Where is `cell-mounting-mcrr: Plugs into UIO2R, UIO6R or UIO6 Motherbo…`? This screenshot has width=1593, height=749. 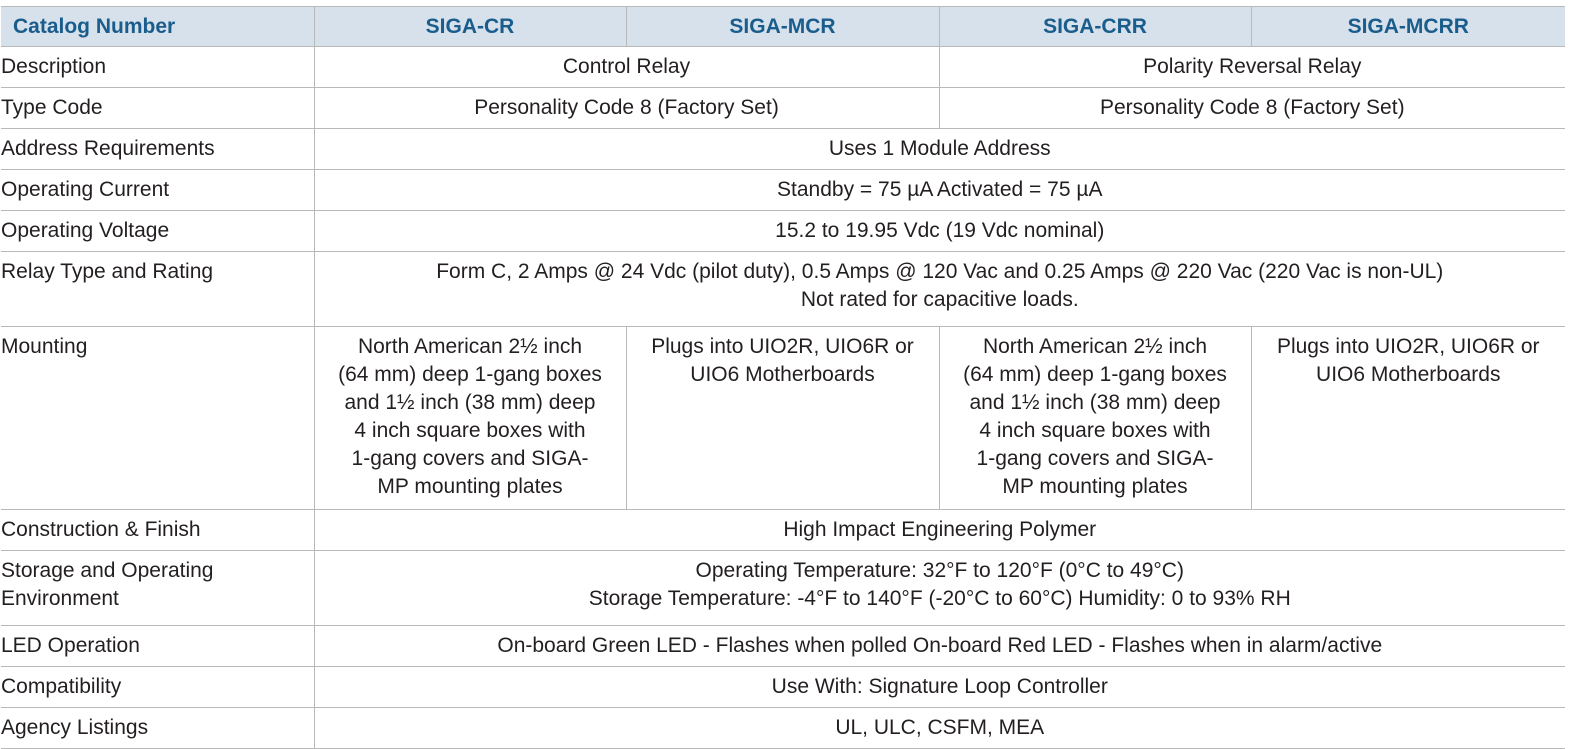
cell-mounting-mcrr: Plugs into UIO2R, UIO6R or UIO6 Motherbo… is located at coordinates (1407, 418).